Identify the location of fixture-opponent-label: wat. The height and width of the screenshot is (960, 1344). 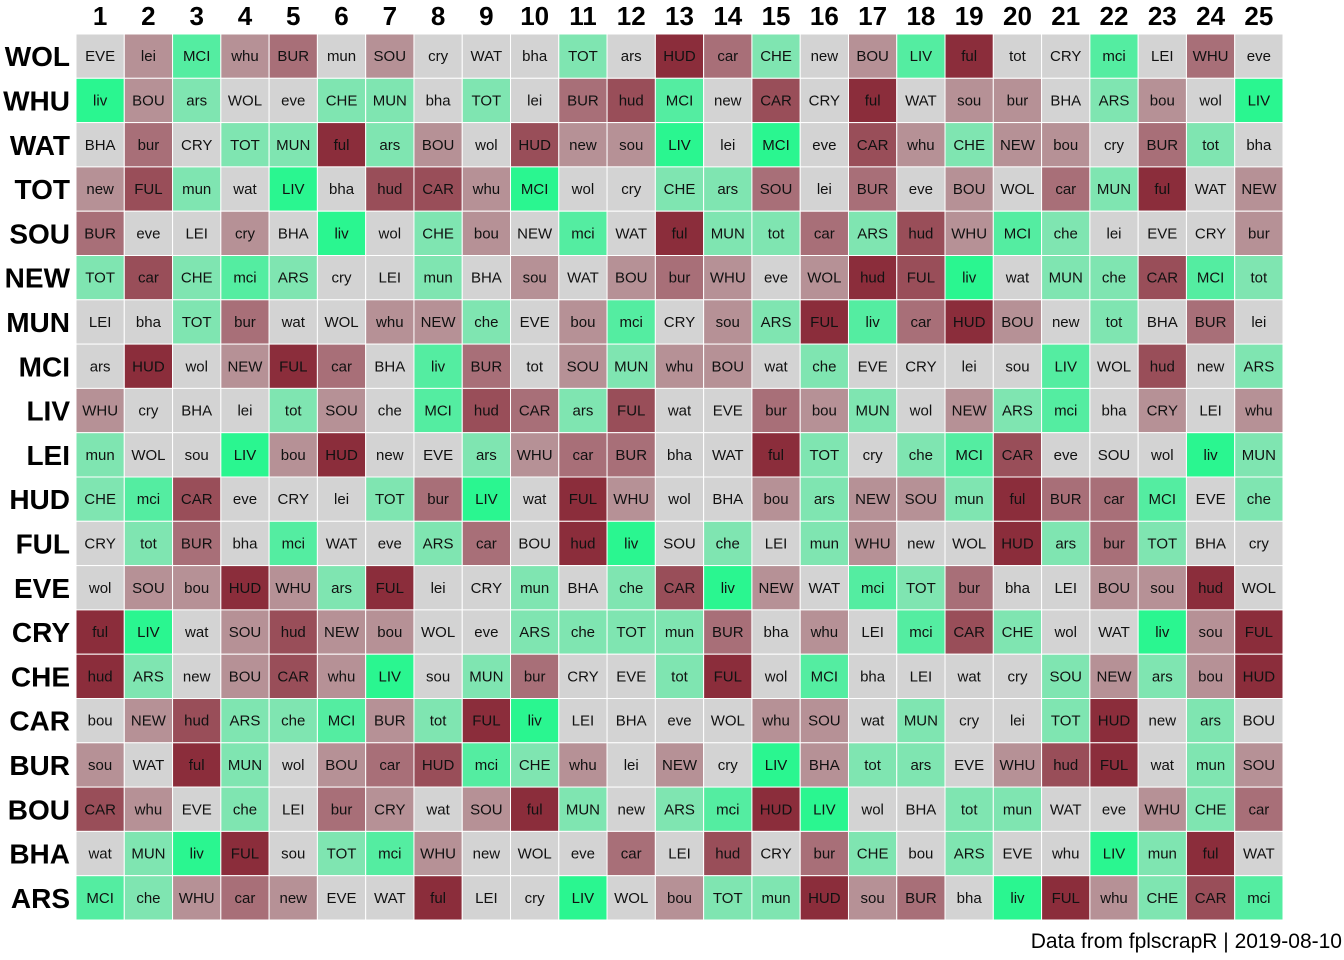
(1162, 765).